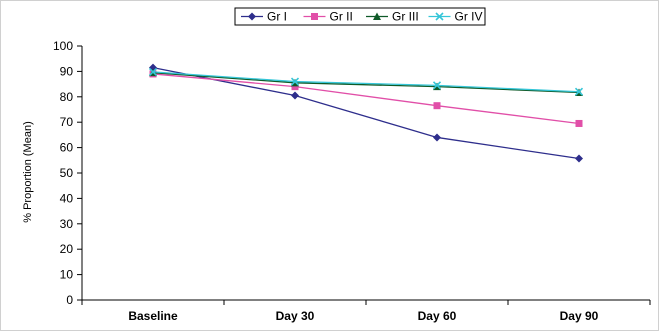 This screenshot has width=659, height=331. I want to click on y-tick-label: 90, so click(67, 71).